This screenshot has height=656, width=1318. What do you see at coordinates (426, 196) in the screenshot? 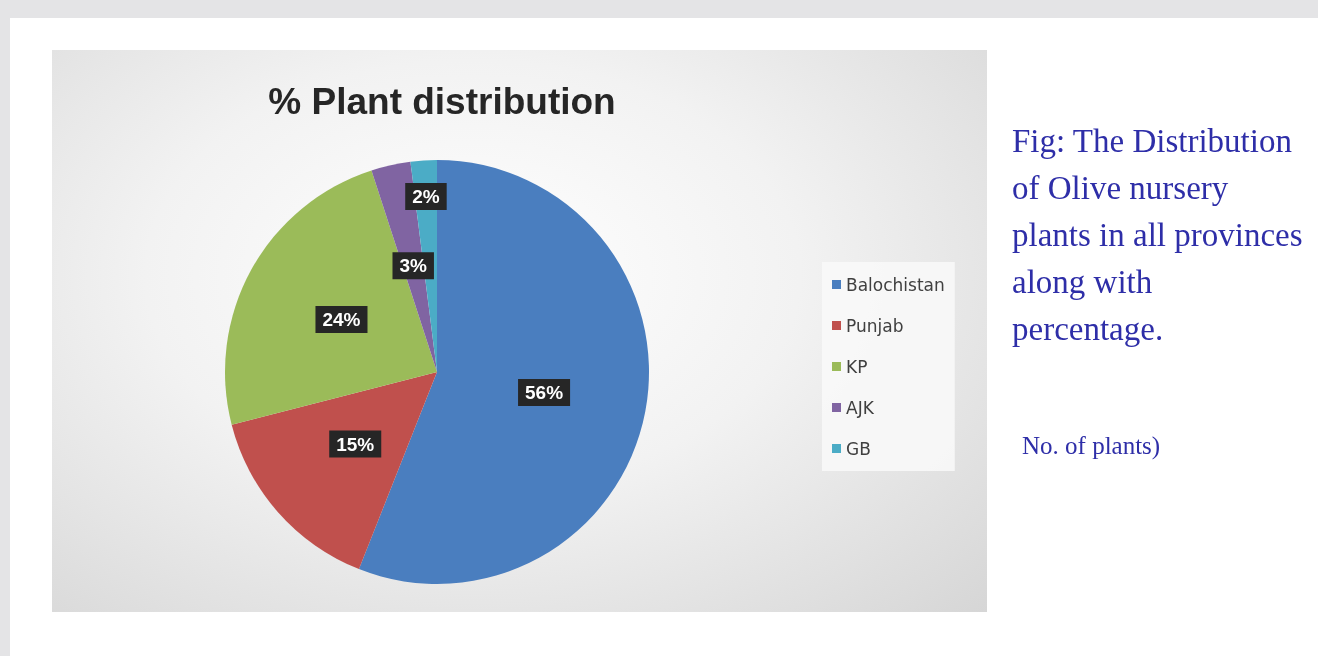
I see `data-label: 2%` at bounding box center [426, 196].